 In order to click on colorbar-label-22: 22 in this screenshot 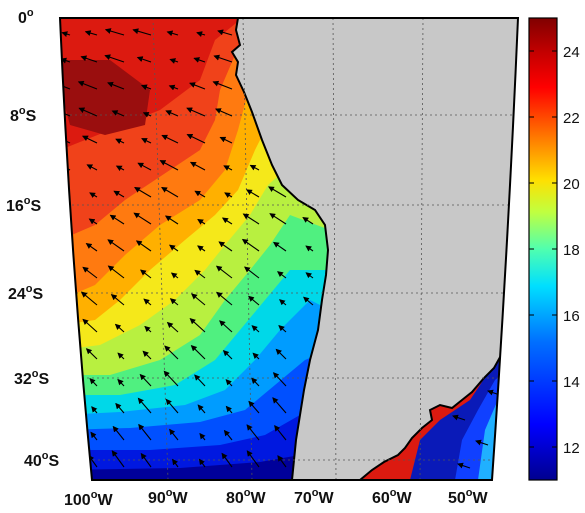, I will do `click(571, 118)`.